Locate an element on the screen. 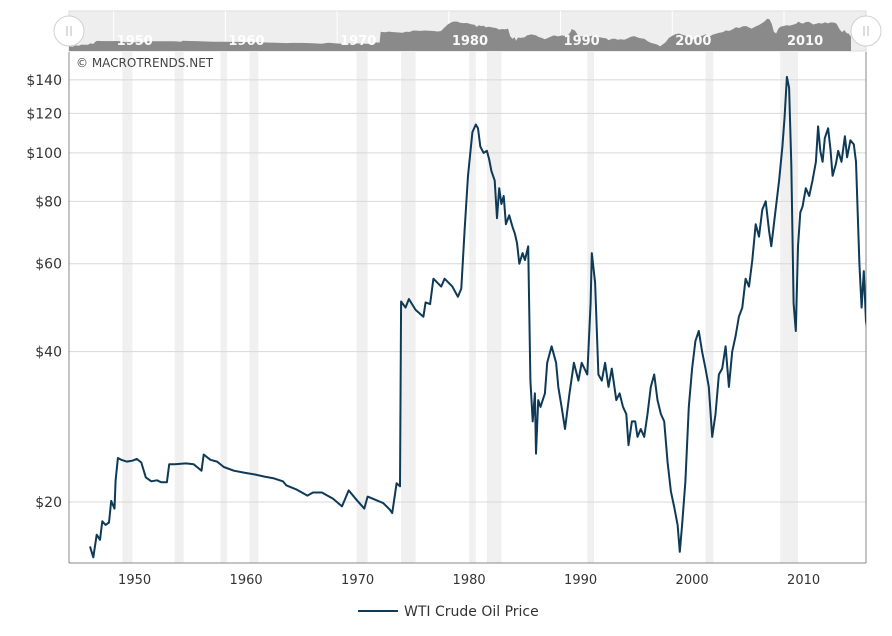  y-tick-label: $120 is located at coordinates (44, 114).